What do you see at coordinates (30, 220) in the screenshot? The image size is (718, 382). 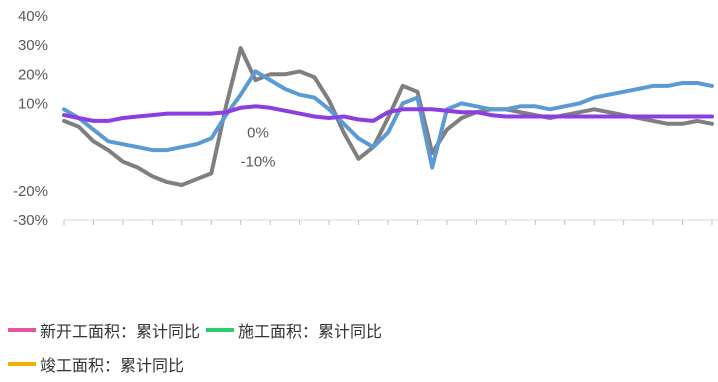 I see `y-tick-label: -30%` at bounding box center [30, 220].